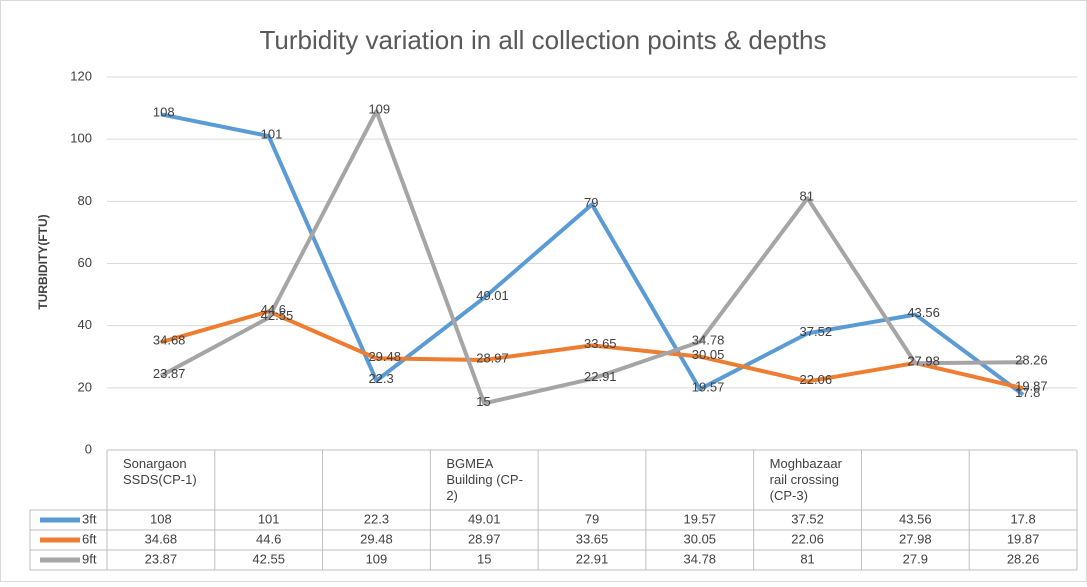  What do you see at coordinates (85, 200) in the screenshot?
I see `y-tick-label: 80` at bounding box center [85, 200].